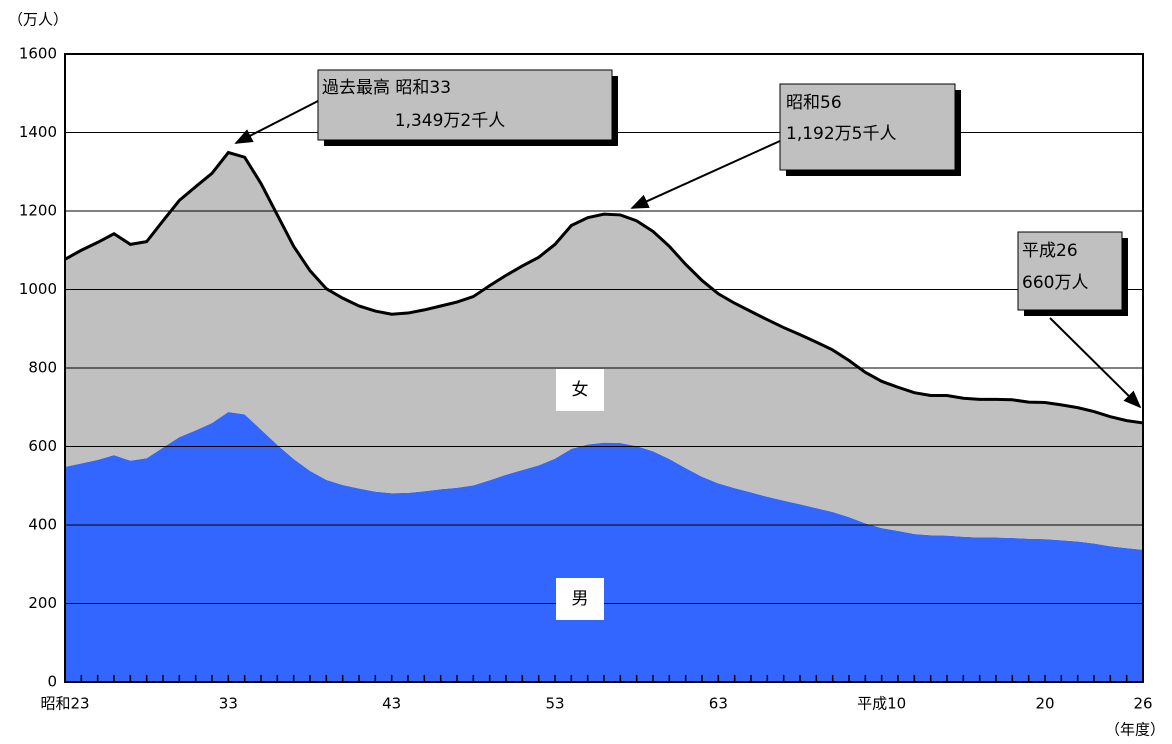 The width and height of the screenshot is (1172, 744). I want to click on x-tick-label: 20, so click(1044, 704).